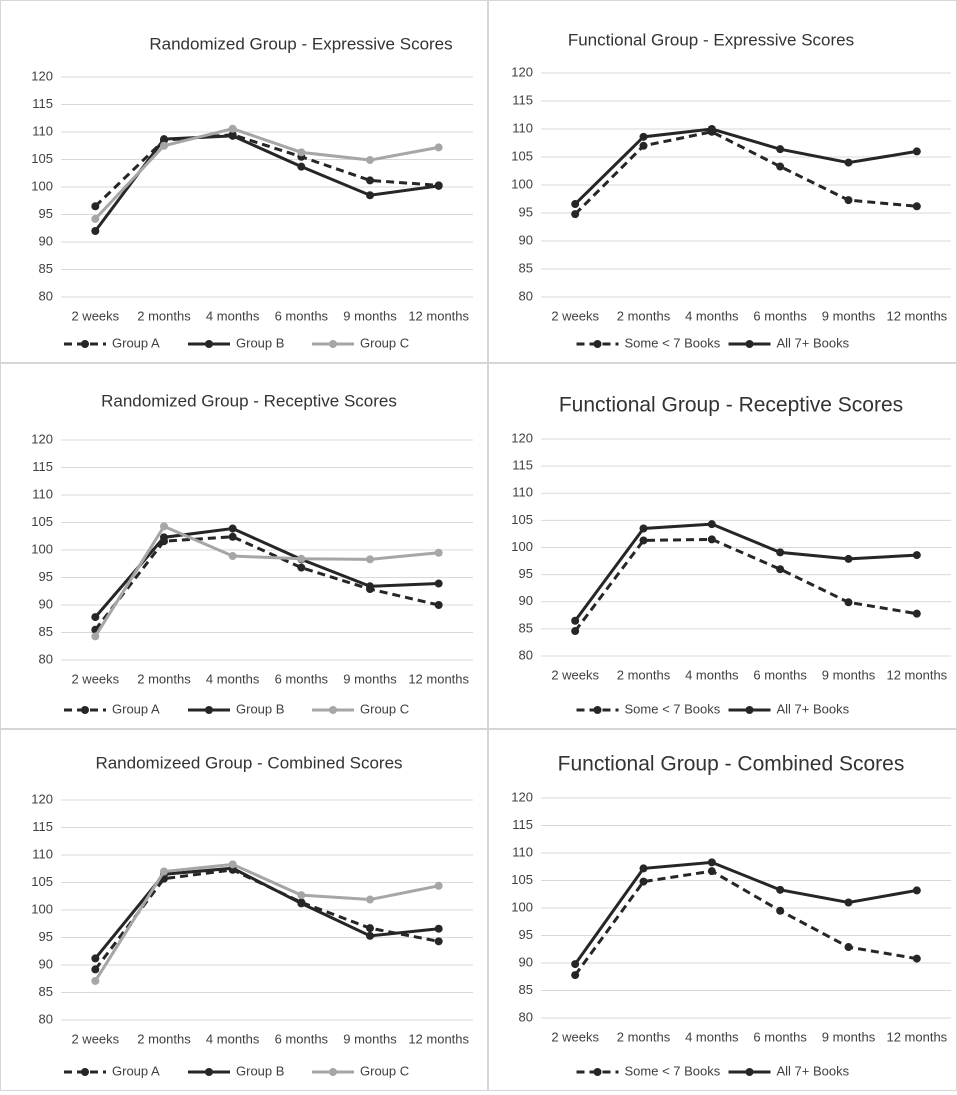  What do you see at coordinates (248, 762) in the screenshot?
I see `chart-title: Randomizeed Group - Combined Scores` at bounding box center [248, 762].